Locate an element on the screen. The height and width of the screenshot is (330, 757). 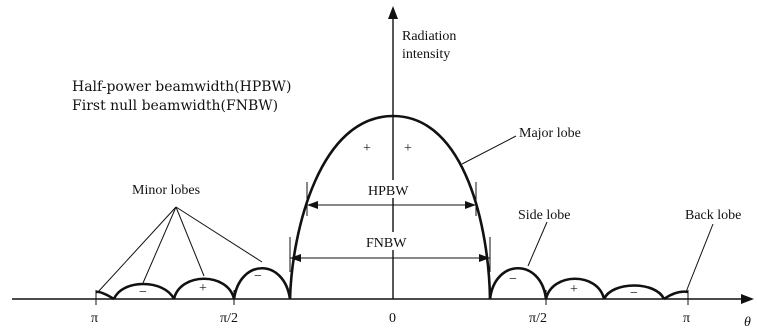
major-lobe-label: Major lobe is located at coordinates (550, 133).